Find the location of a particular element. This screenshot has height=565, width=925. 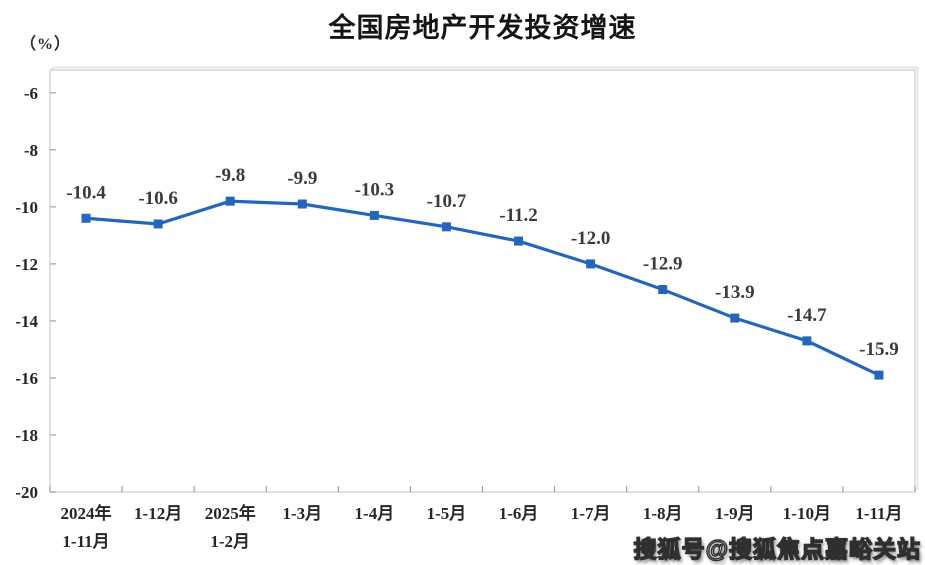

data-point-label: -10.3 is located at coordinates (375, 189).